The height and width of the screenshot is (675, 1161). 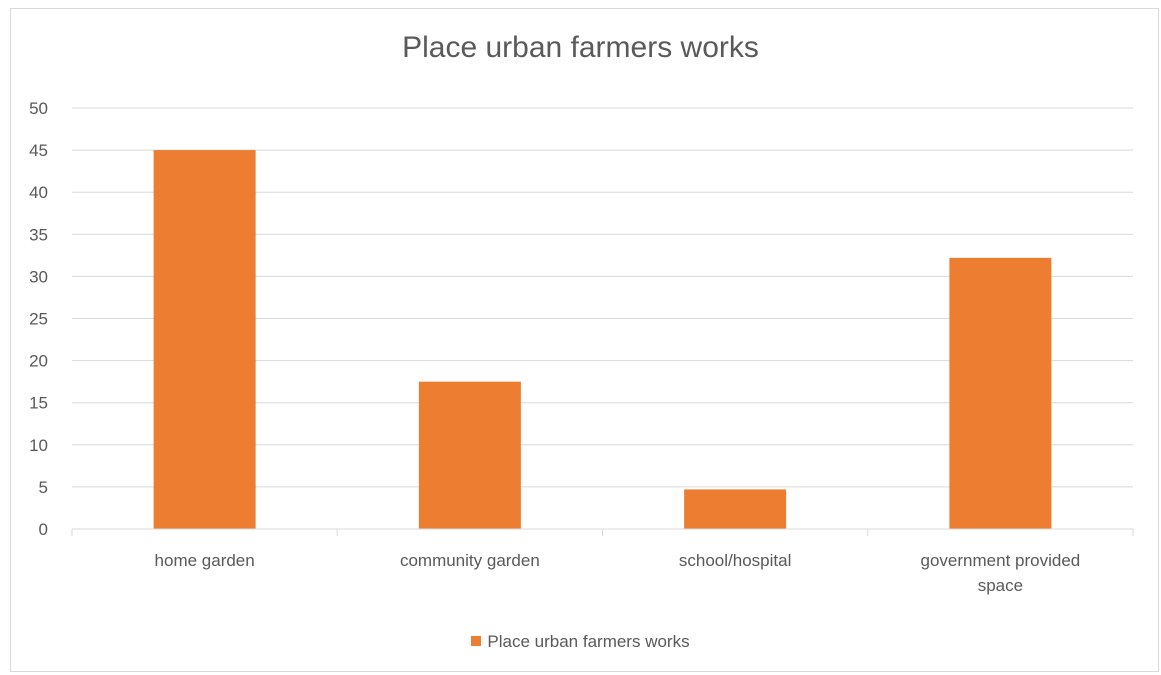 What do you see at coordinates (205, 560) in the screenshot?
I see `x-tick-label: home garden` at bounding box center [205, 560].